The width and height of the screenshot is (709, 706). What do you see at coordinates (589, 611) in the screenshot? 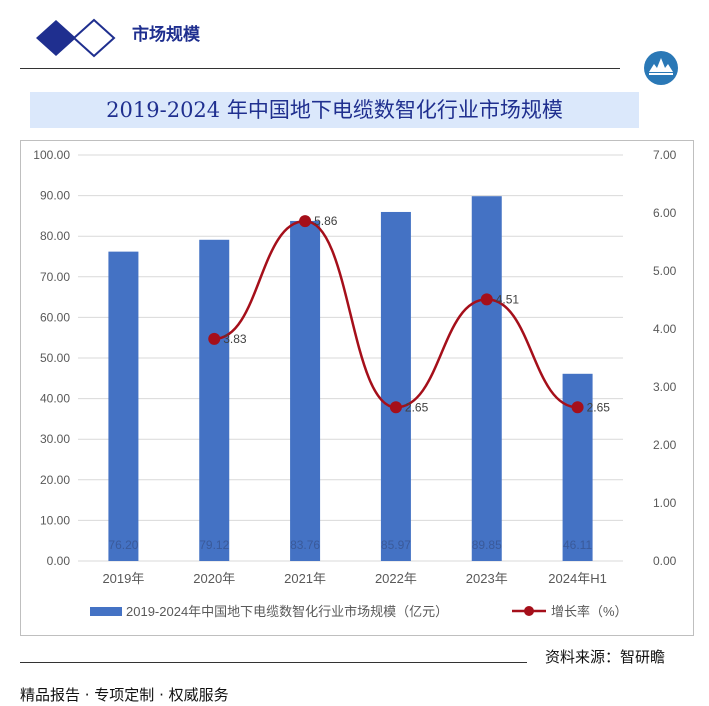
I see `legend-line-label: 增长率（%）` at bounding box center [589, 611].